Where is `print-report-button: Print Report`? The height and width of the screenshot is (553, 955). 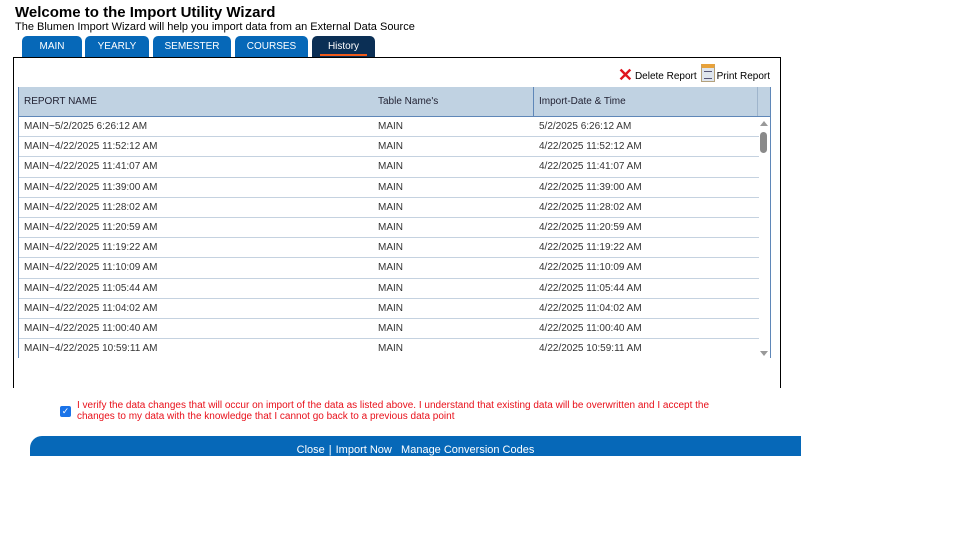 print-report-button: Print Report is located at coordinates (735, 73).